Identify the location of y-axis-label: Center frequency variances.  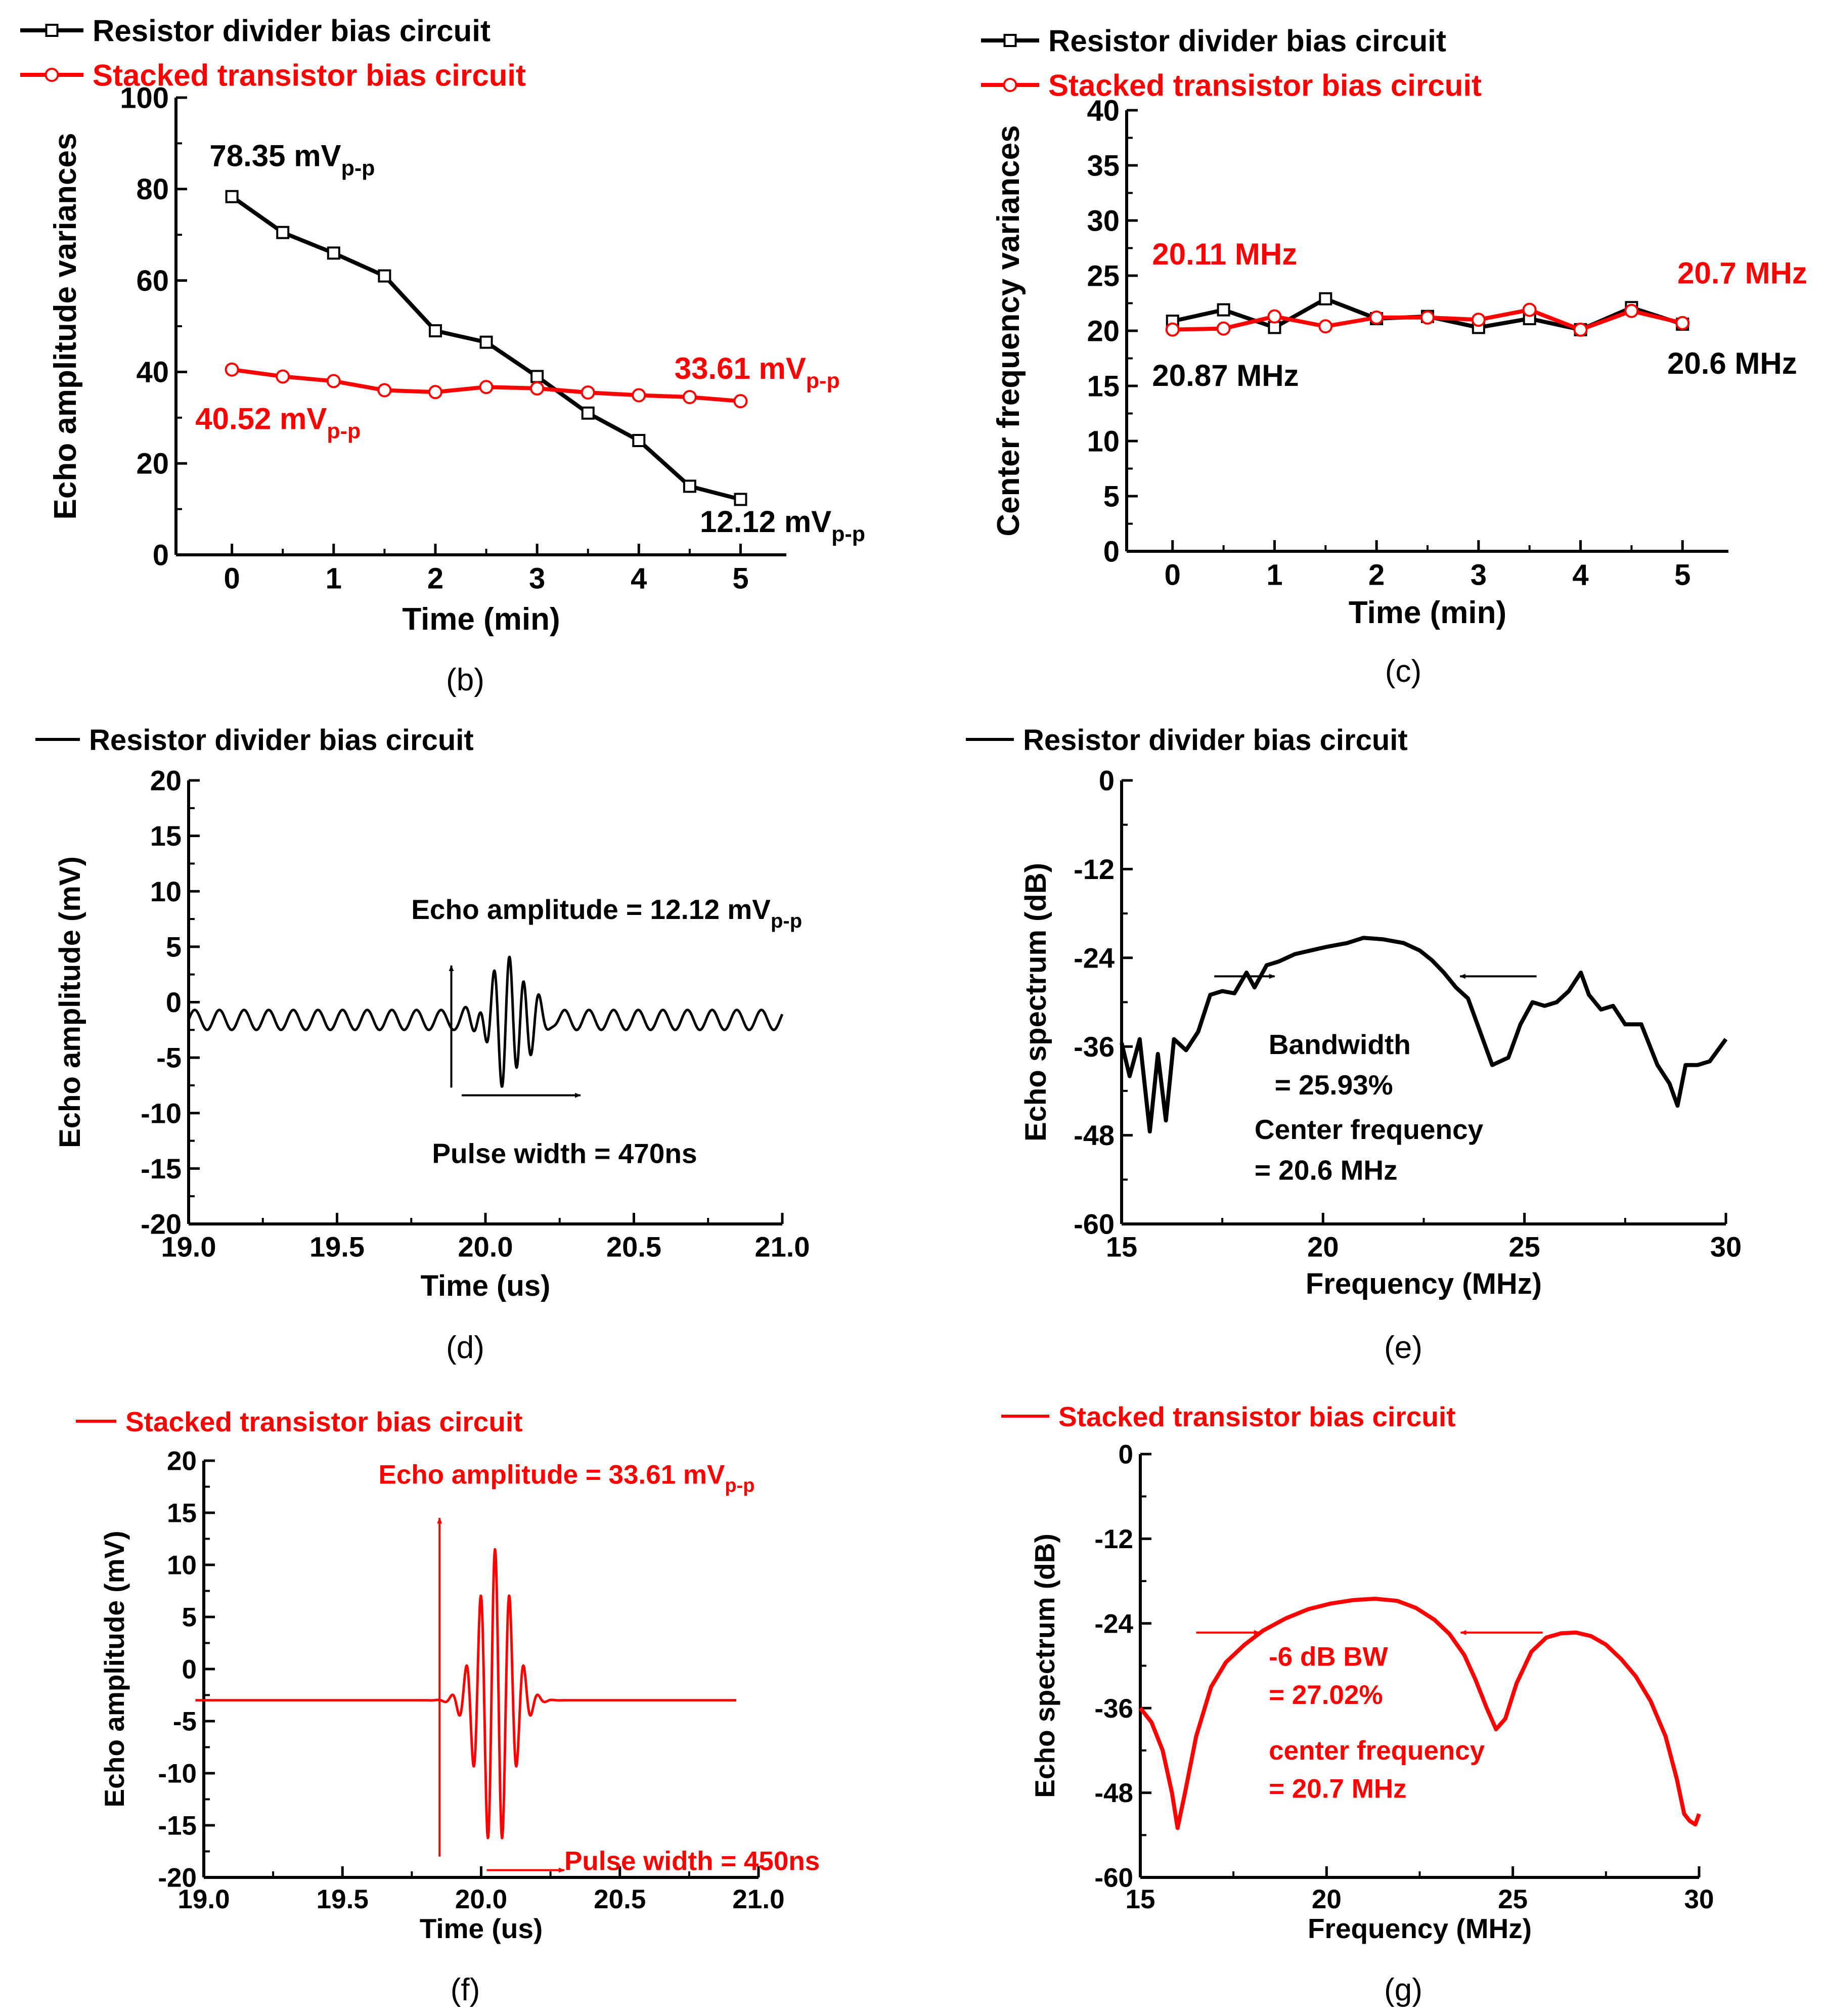
(1009, 330).